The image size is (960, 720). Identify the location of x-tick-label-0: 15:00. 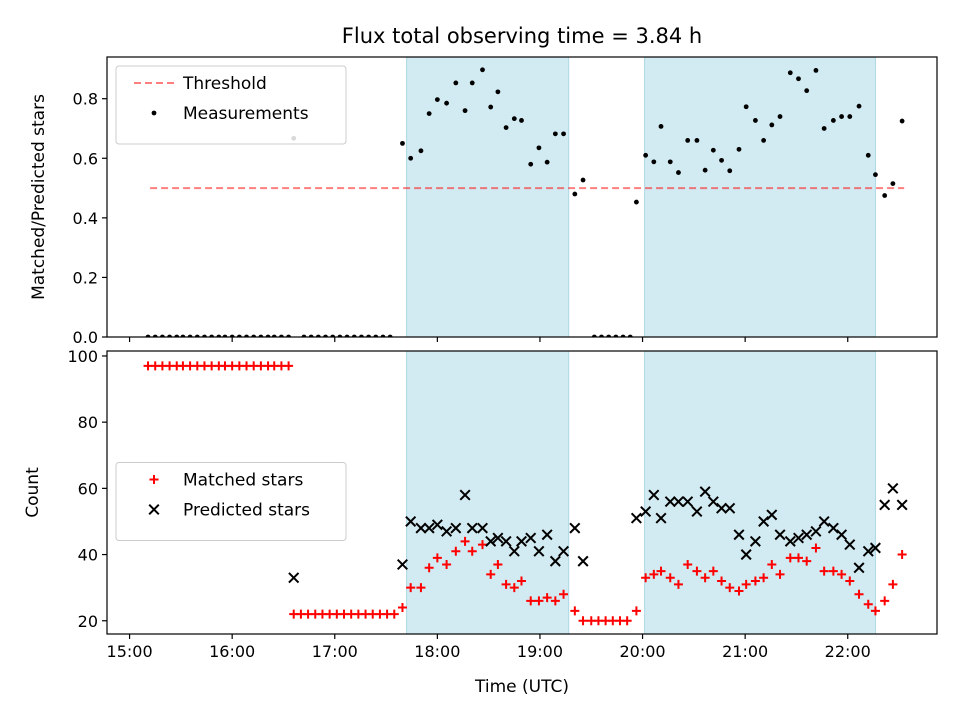
(130, 651).